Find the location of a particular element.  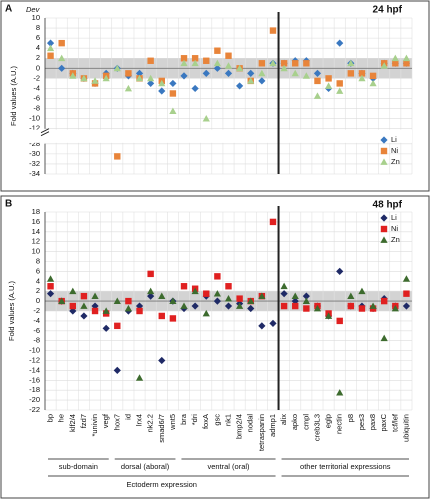

x-tick-label: *dri is located at coordinates (194, 420).